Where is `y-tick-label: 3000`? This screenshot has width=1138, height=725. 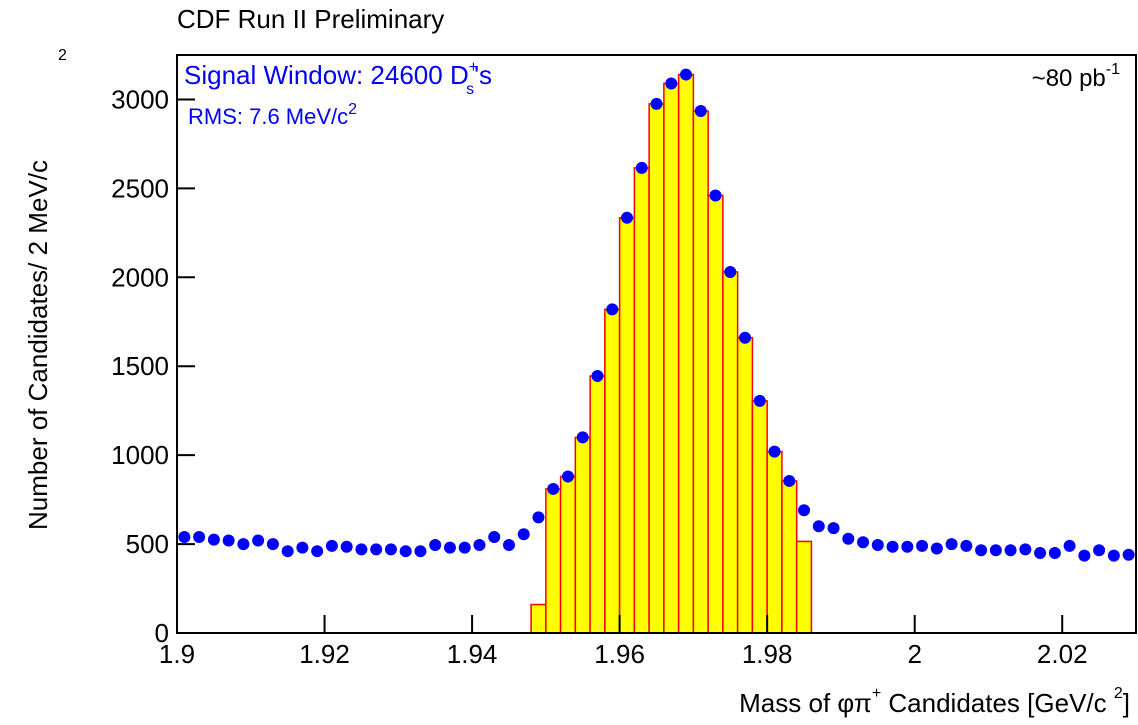
y-tick-label: 3000 is located at coordinates (140, 99).